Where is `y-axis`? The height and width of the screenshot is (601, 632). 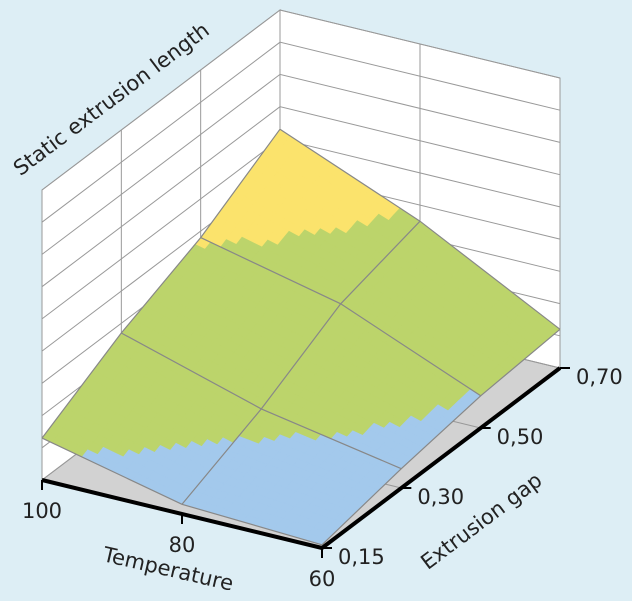 y-axis is located at coordinates (441, 458).